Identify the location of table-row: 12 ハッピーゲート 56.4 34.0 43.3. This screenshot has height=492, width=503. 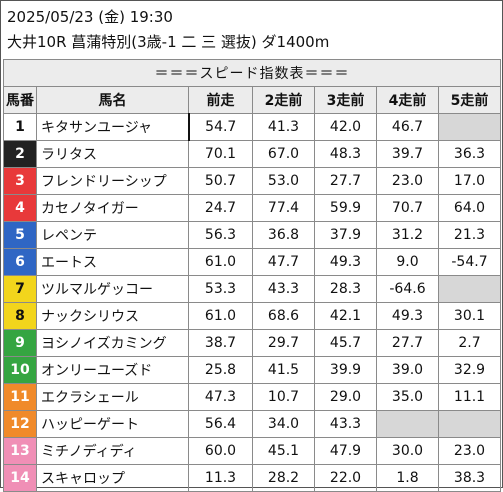
(252, 424).